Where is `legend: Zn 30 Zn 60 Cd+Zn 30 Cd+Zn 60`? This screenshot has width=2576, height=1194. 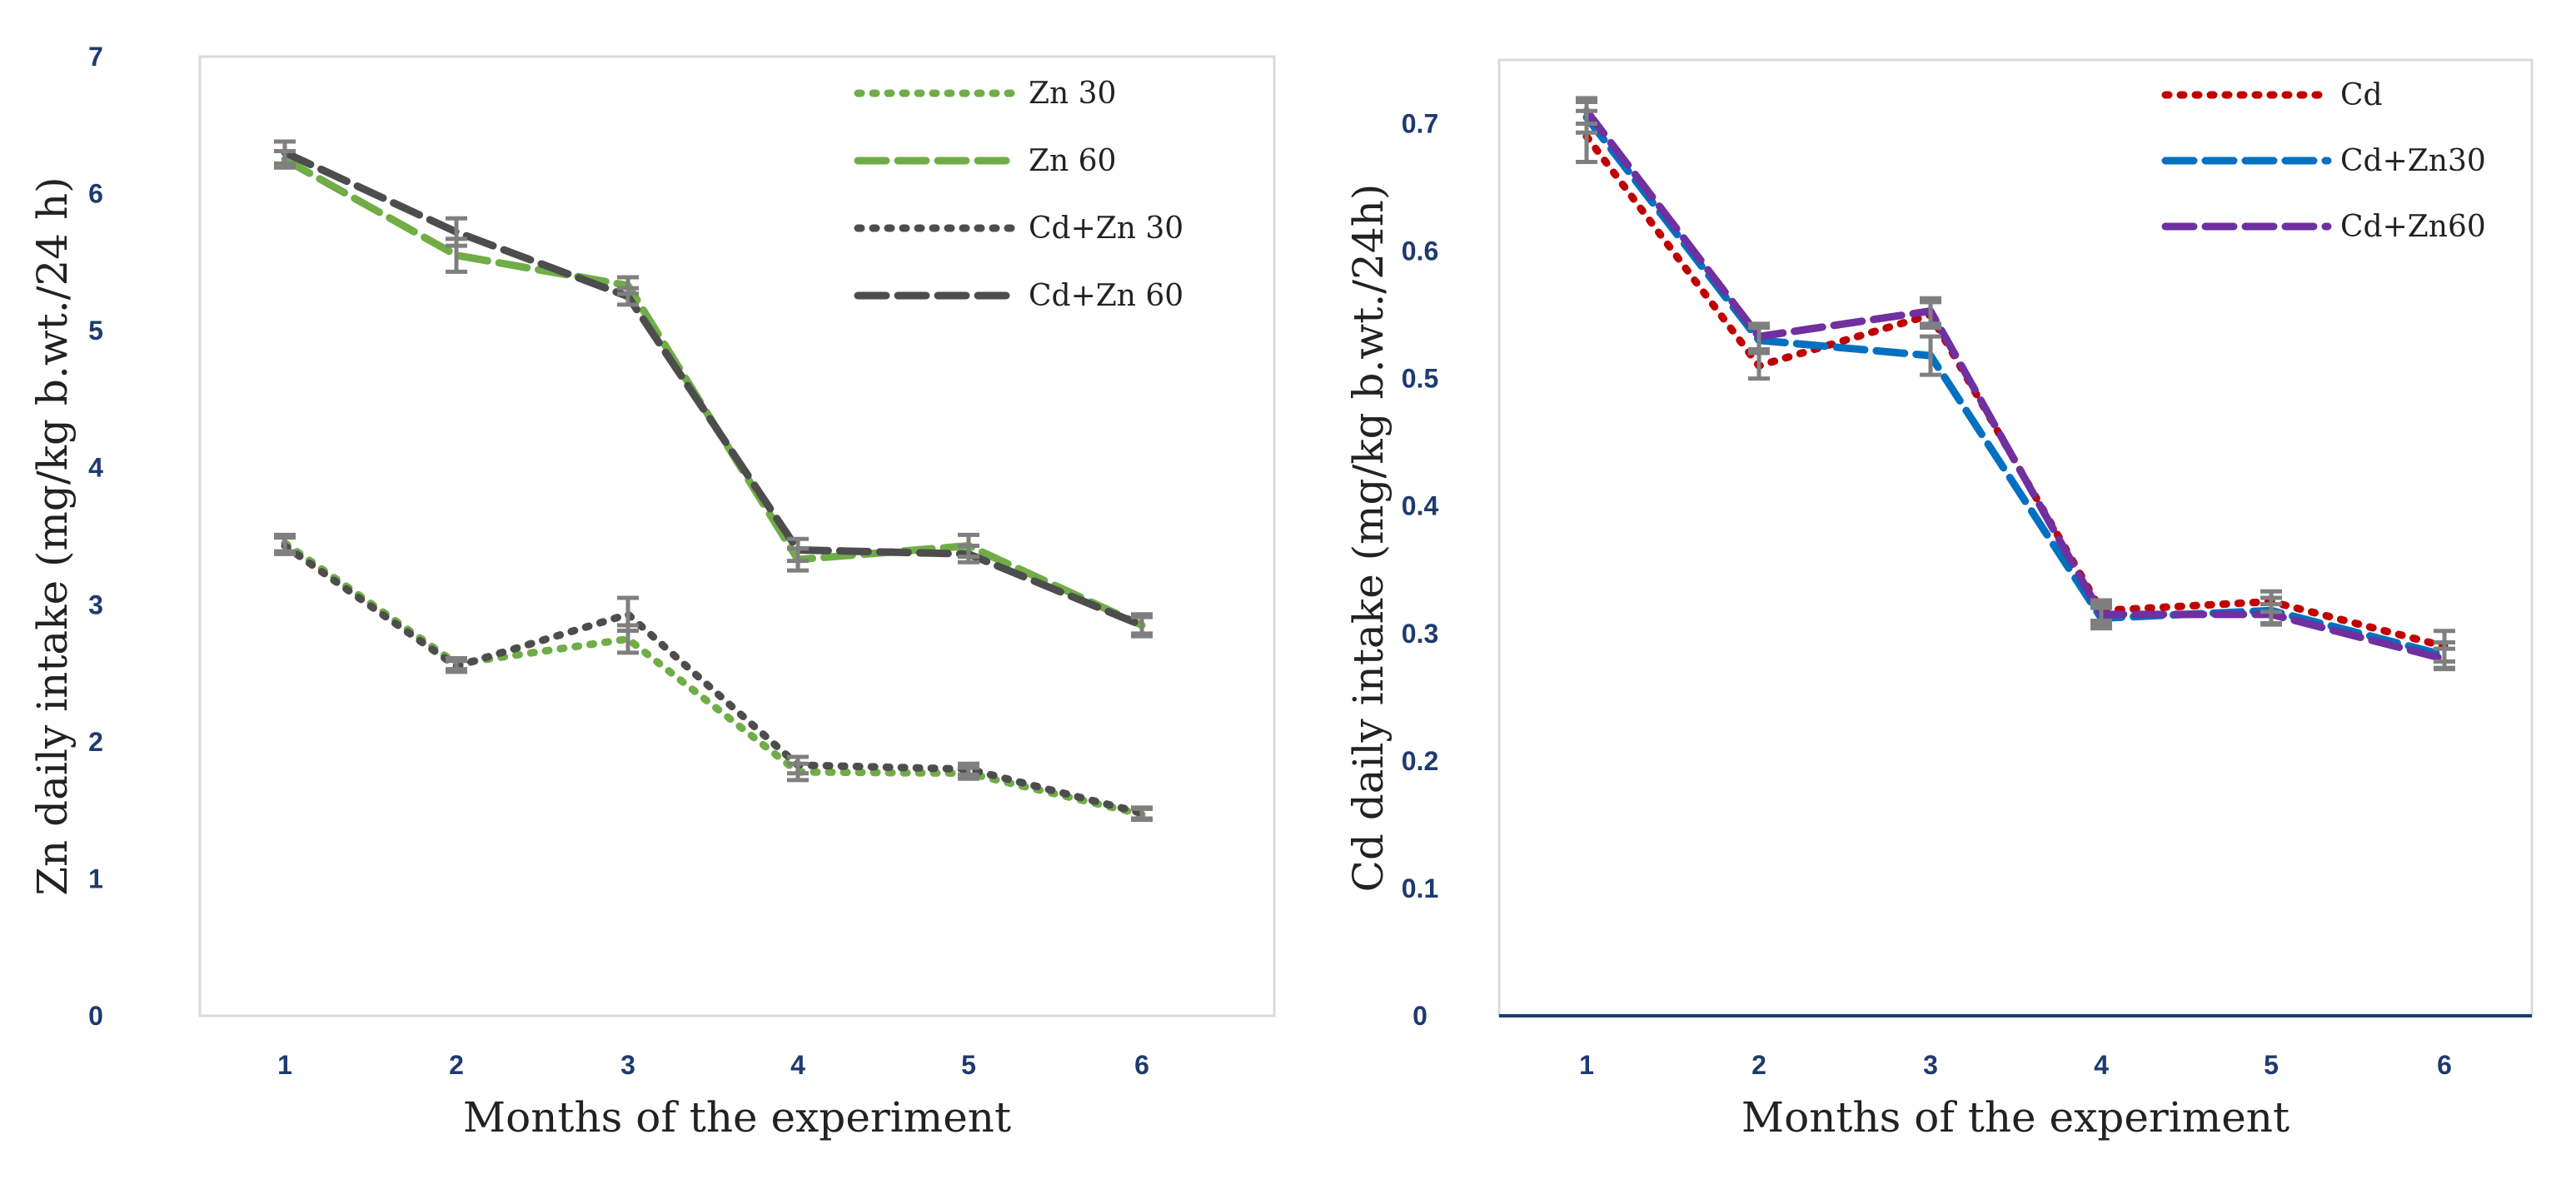 legend: Zn 30 Zn 60 Cd+Zn 30 Cd+Zn 60 is located at coordinates (1019, 195).